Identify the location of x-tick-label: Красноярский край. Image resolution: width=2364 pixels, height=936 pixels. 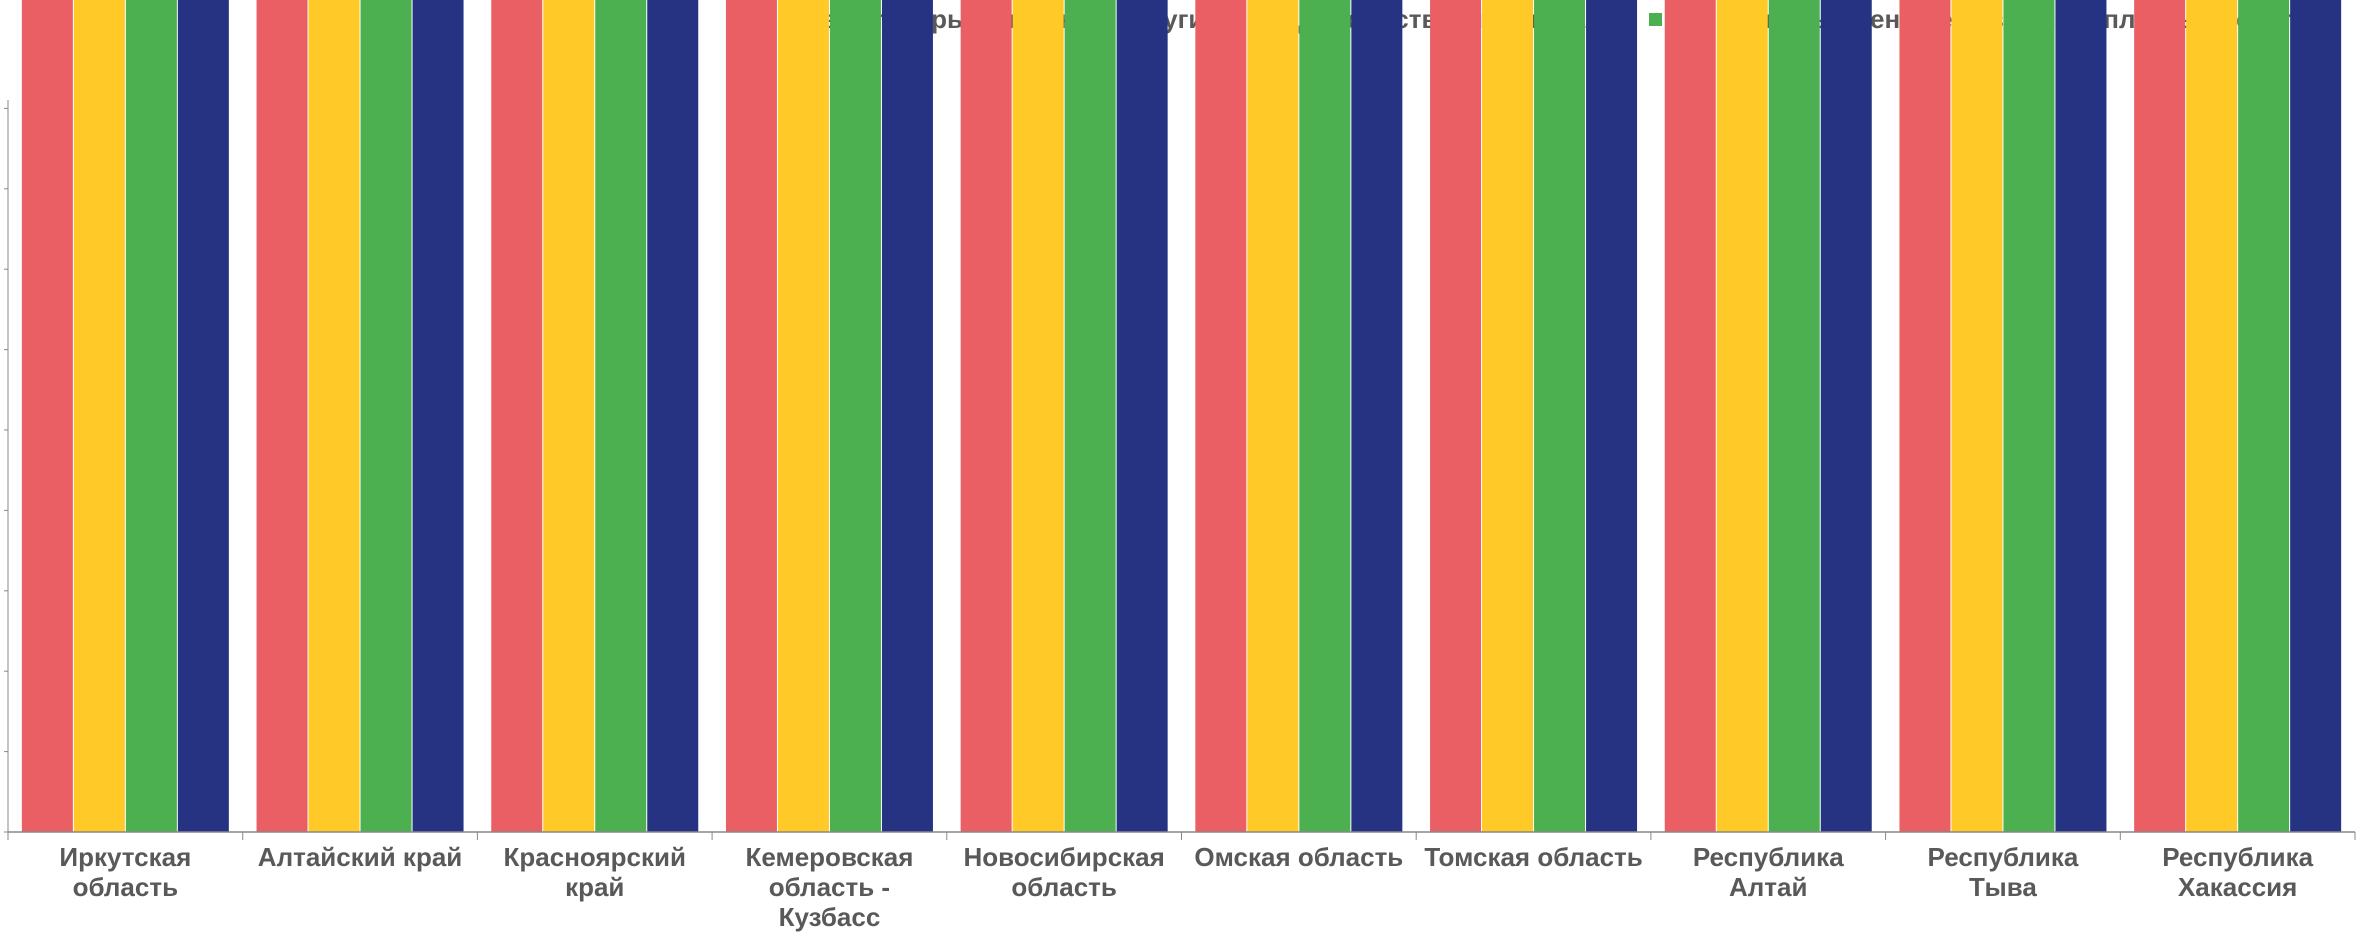
(595, 872).